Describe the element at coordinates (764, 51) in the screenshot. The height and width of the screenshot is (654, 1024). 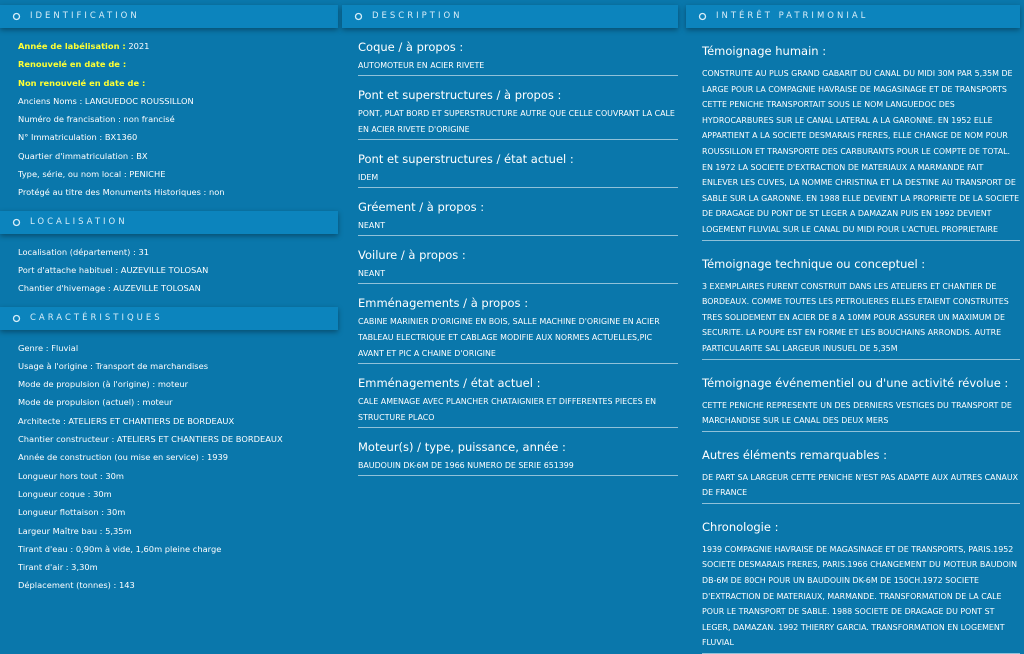
I see `entry-heading: Témoignage humain :` at that location.